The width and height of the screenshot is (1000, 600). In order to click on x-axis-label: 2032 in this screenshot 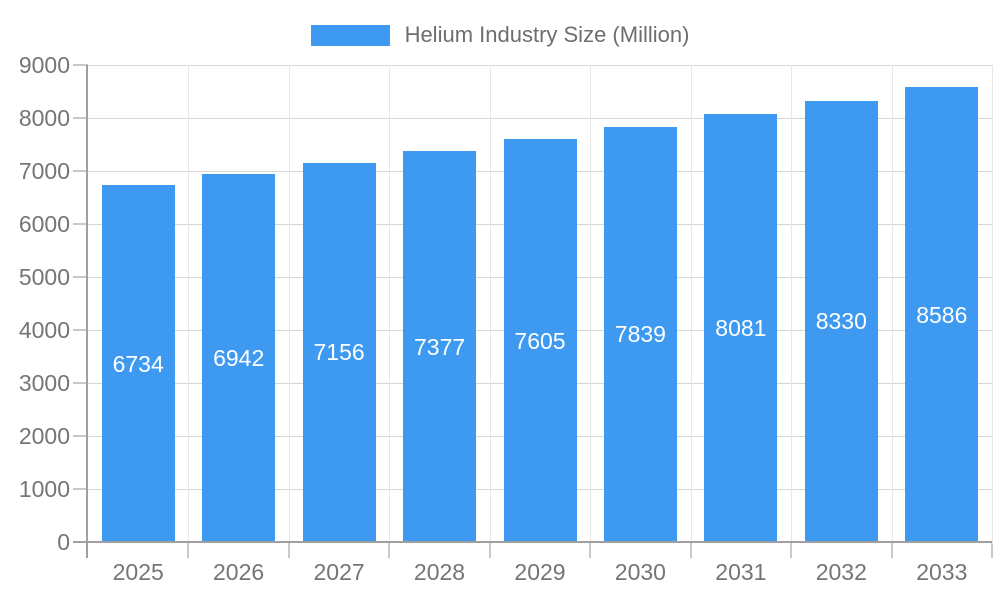, I will do `click(841, 572)`.